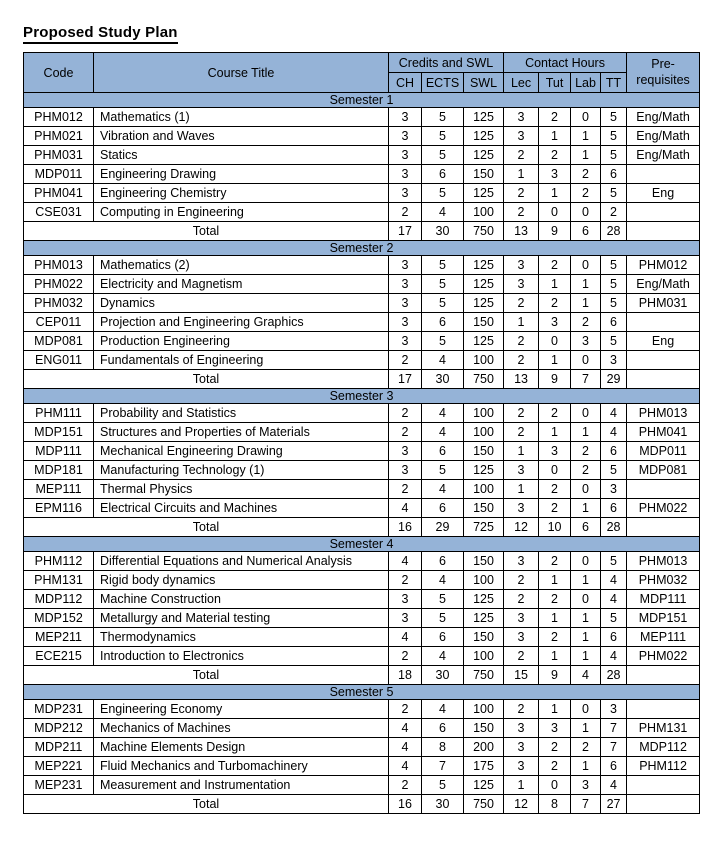 The width and height of the screenshot is (721, 856). Describe the element at coordinates (614, 489) in the screenshot. I see `course-tt-cell: 3` at that location.